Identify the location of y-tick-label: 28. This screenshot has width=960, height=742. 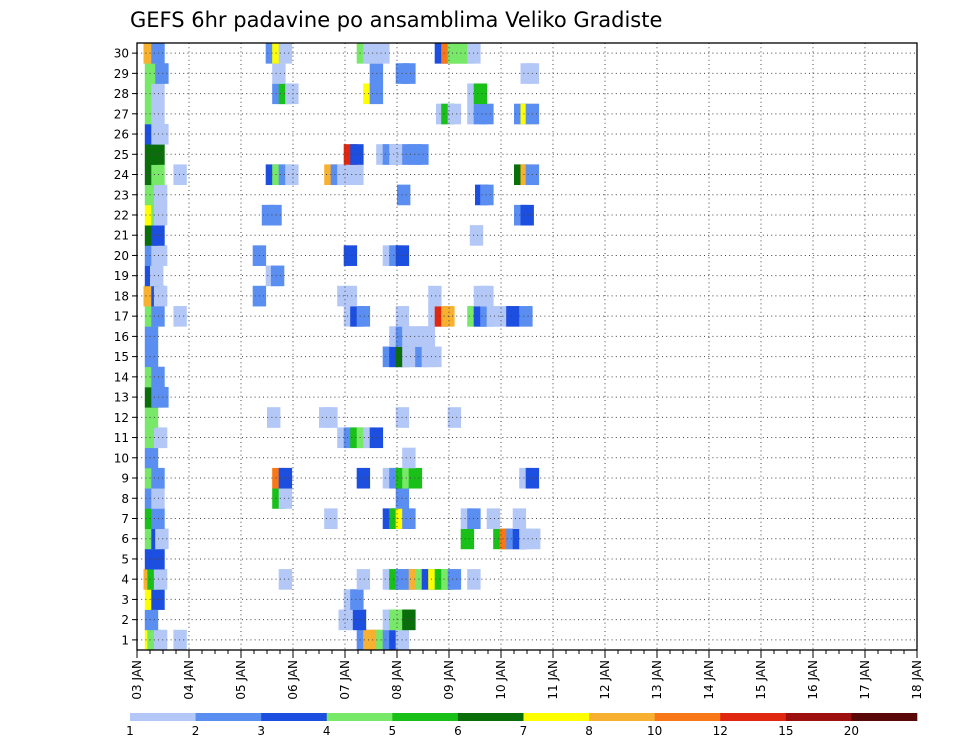
(121, 94).